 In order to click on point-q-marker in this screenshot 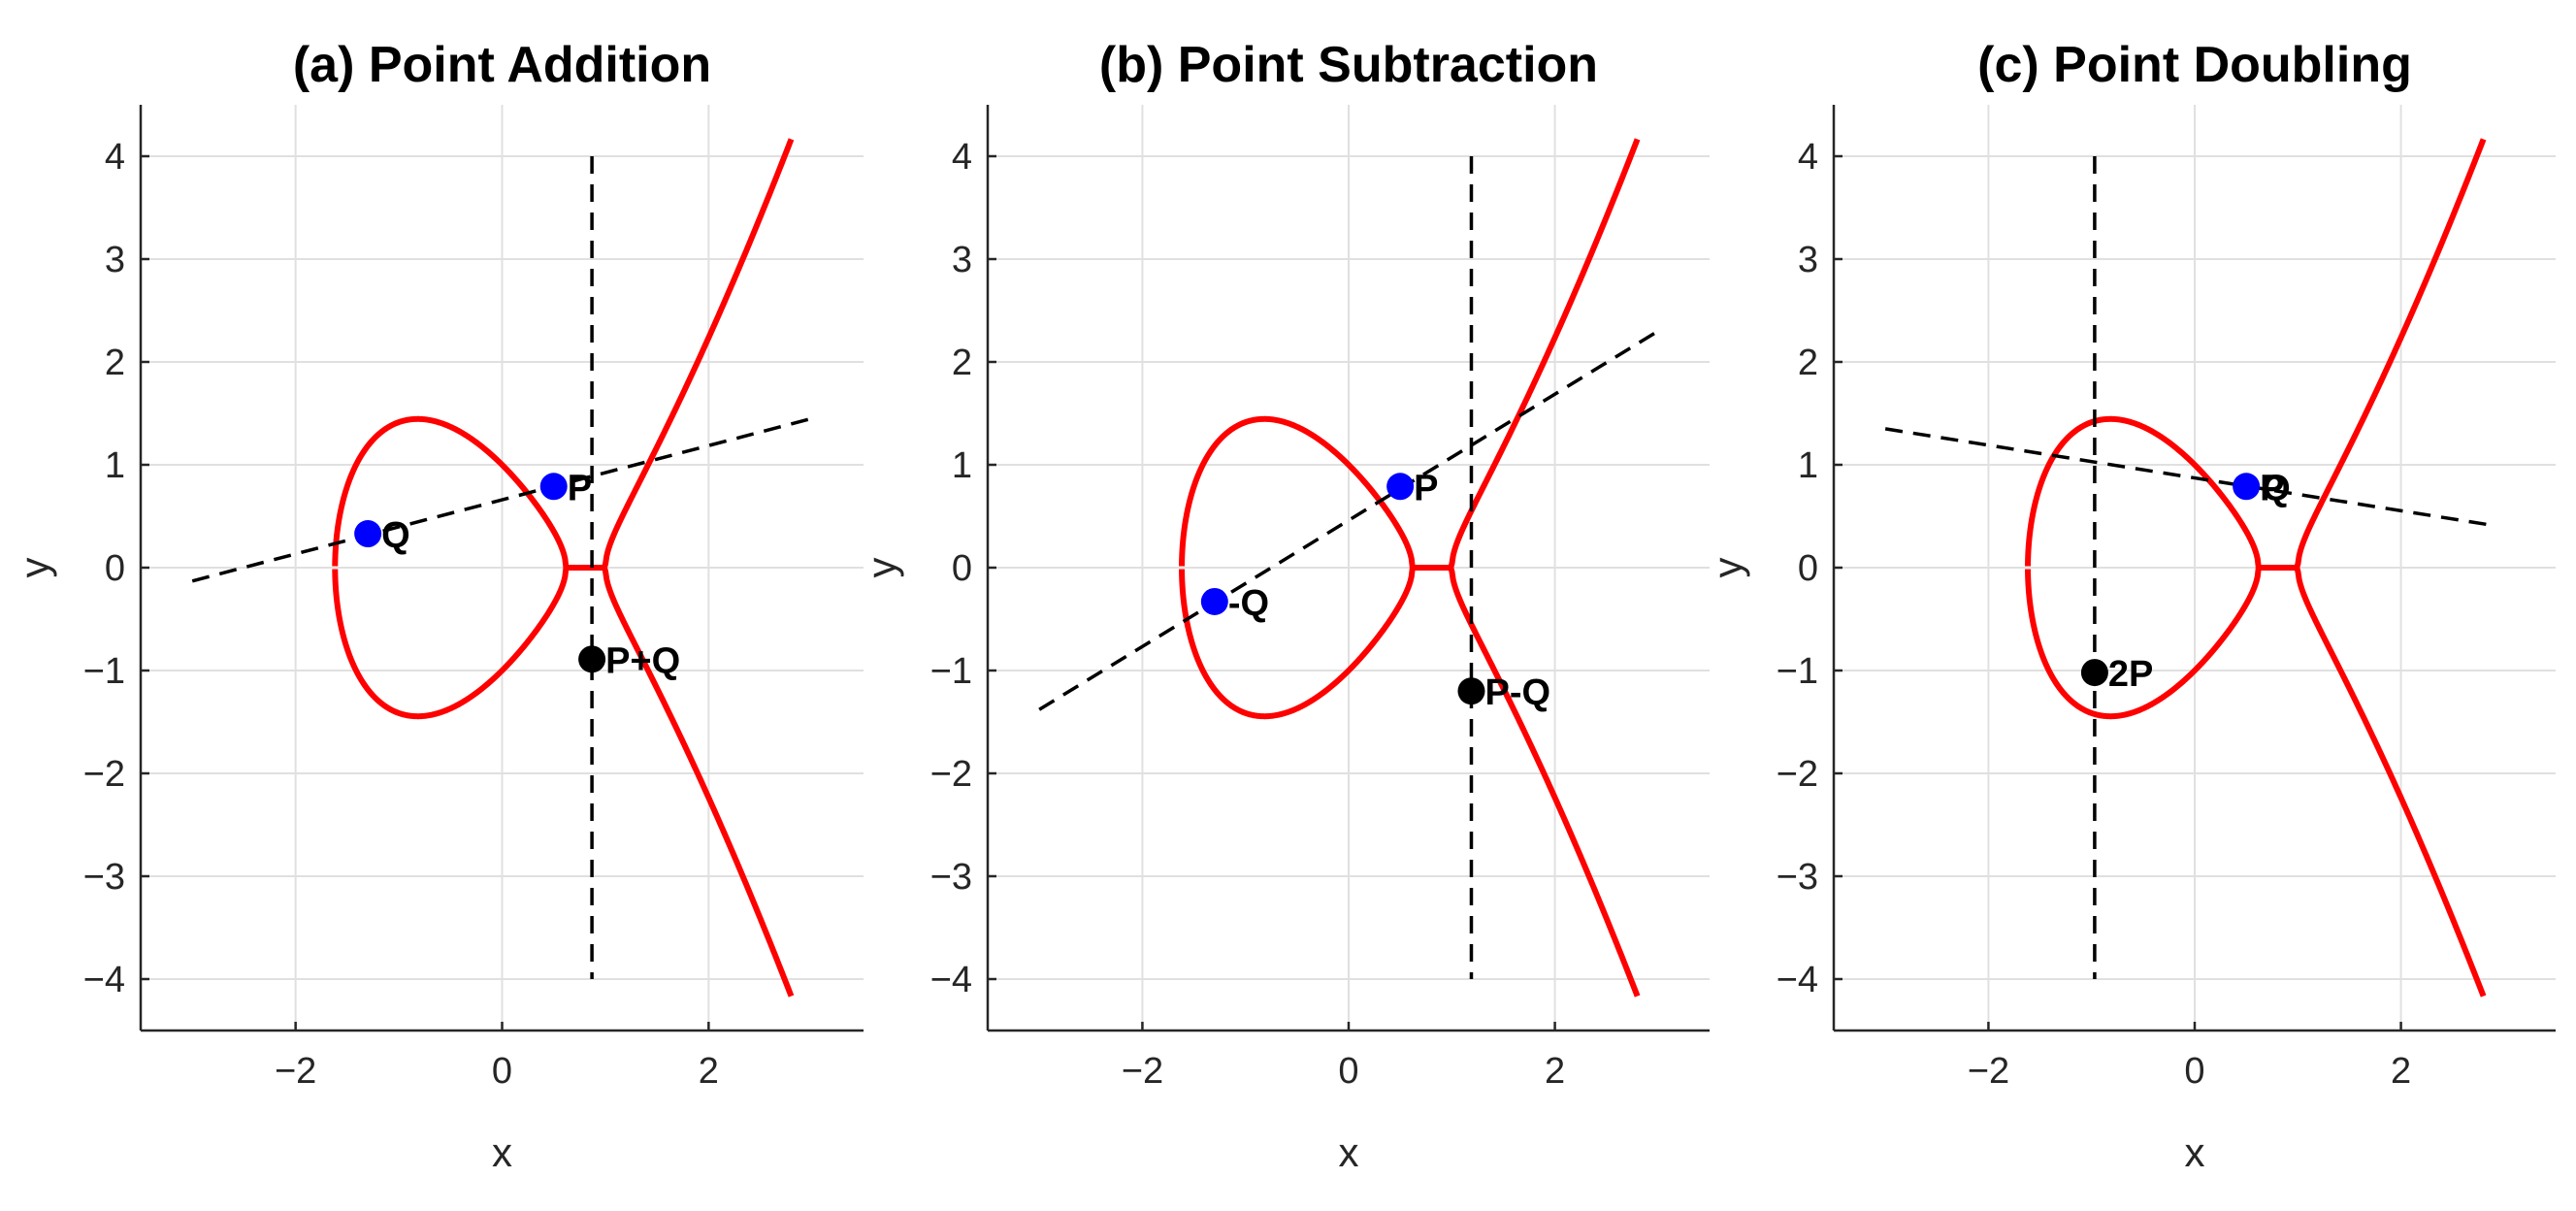, I will do `click(368, 534)`.